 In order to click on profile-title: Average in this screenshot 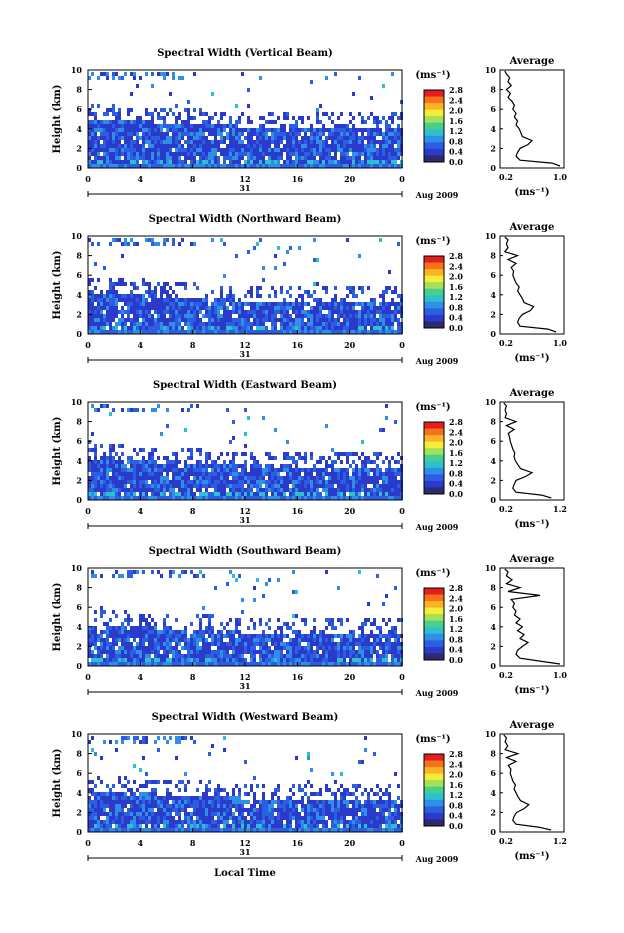, I will do `click(532, 61)`.